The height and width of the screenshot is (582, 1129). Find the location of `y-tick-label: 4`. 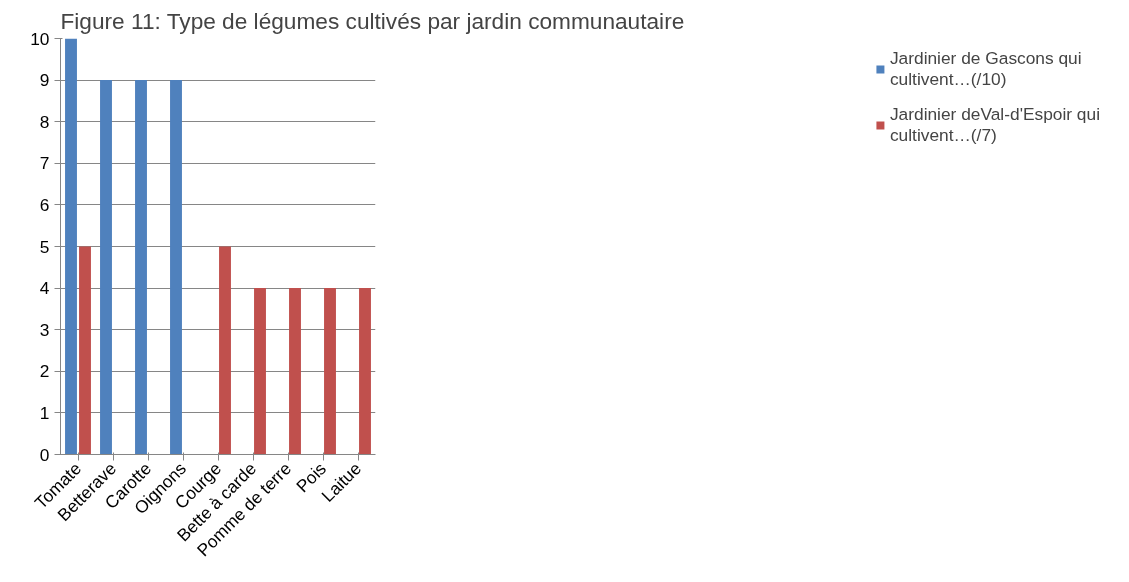

y-tick-label: 4 is located at coordinates (44, 288).